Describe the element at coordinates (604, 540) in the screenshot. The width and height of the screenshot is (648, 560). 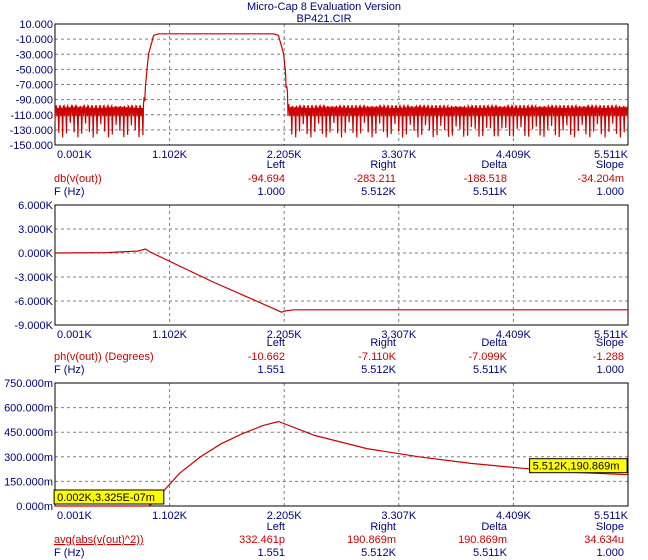
I see `readout-expr-slope: 34.634u` at that location.